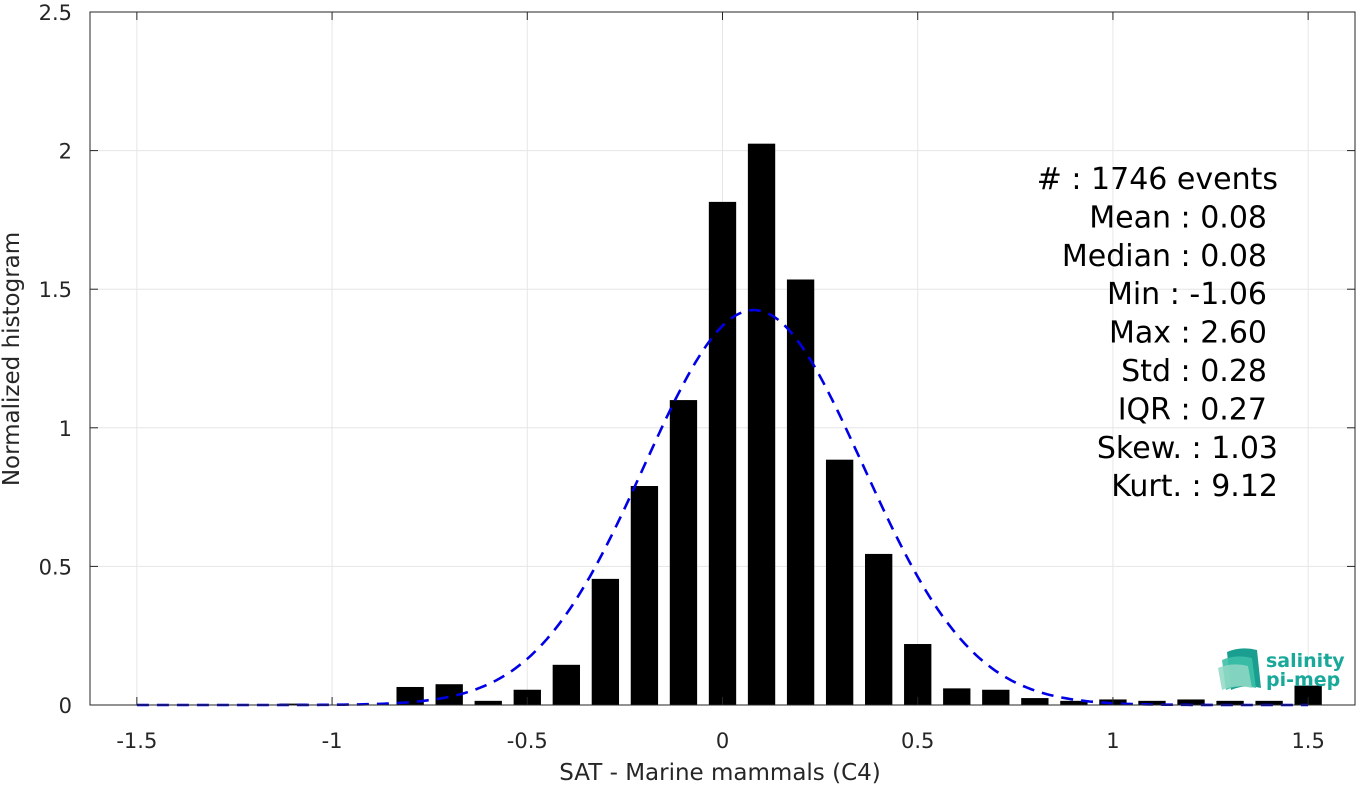 The width and height of the screenshot is (1367, 785). I want to click on layered-wave-icon, so click(1239, 669).